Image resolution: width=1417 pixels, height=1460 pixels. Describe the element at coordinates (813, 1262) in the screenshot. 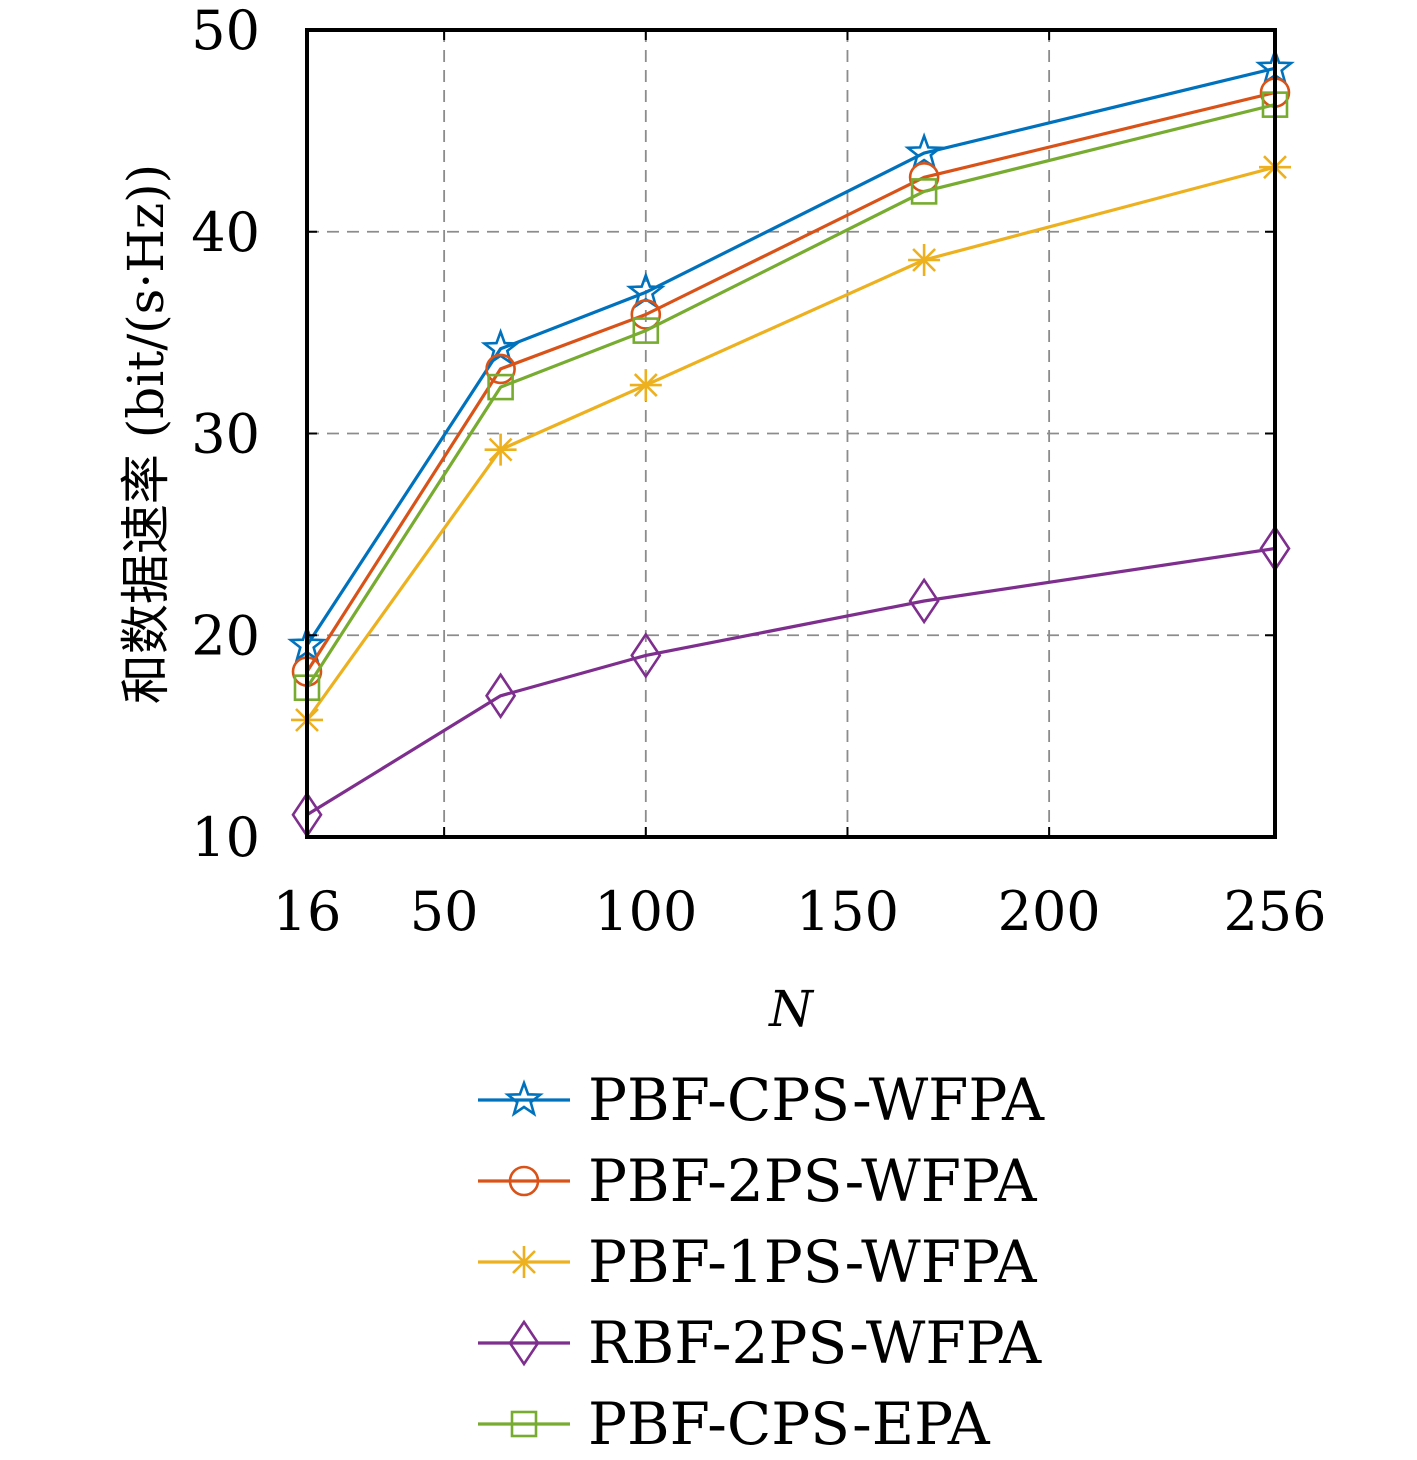

I see `legend-label: PBF-1PS-WFPA` at that location.